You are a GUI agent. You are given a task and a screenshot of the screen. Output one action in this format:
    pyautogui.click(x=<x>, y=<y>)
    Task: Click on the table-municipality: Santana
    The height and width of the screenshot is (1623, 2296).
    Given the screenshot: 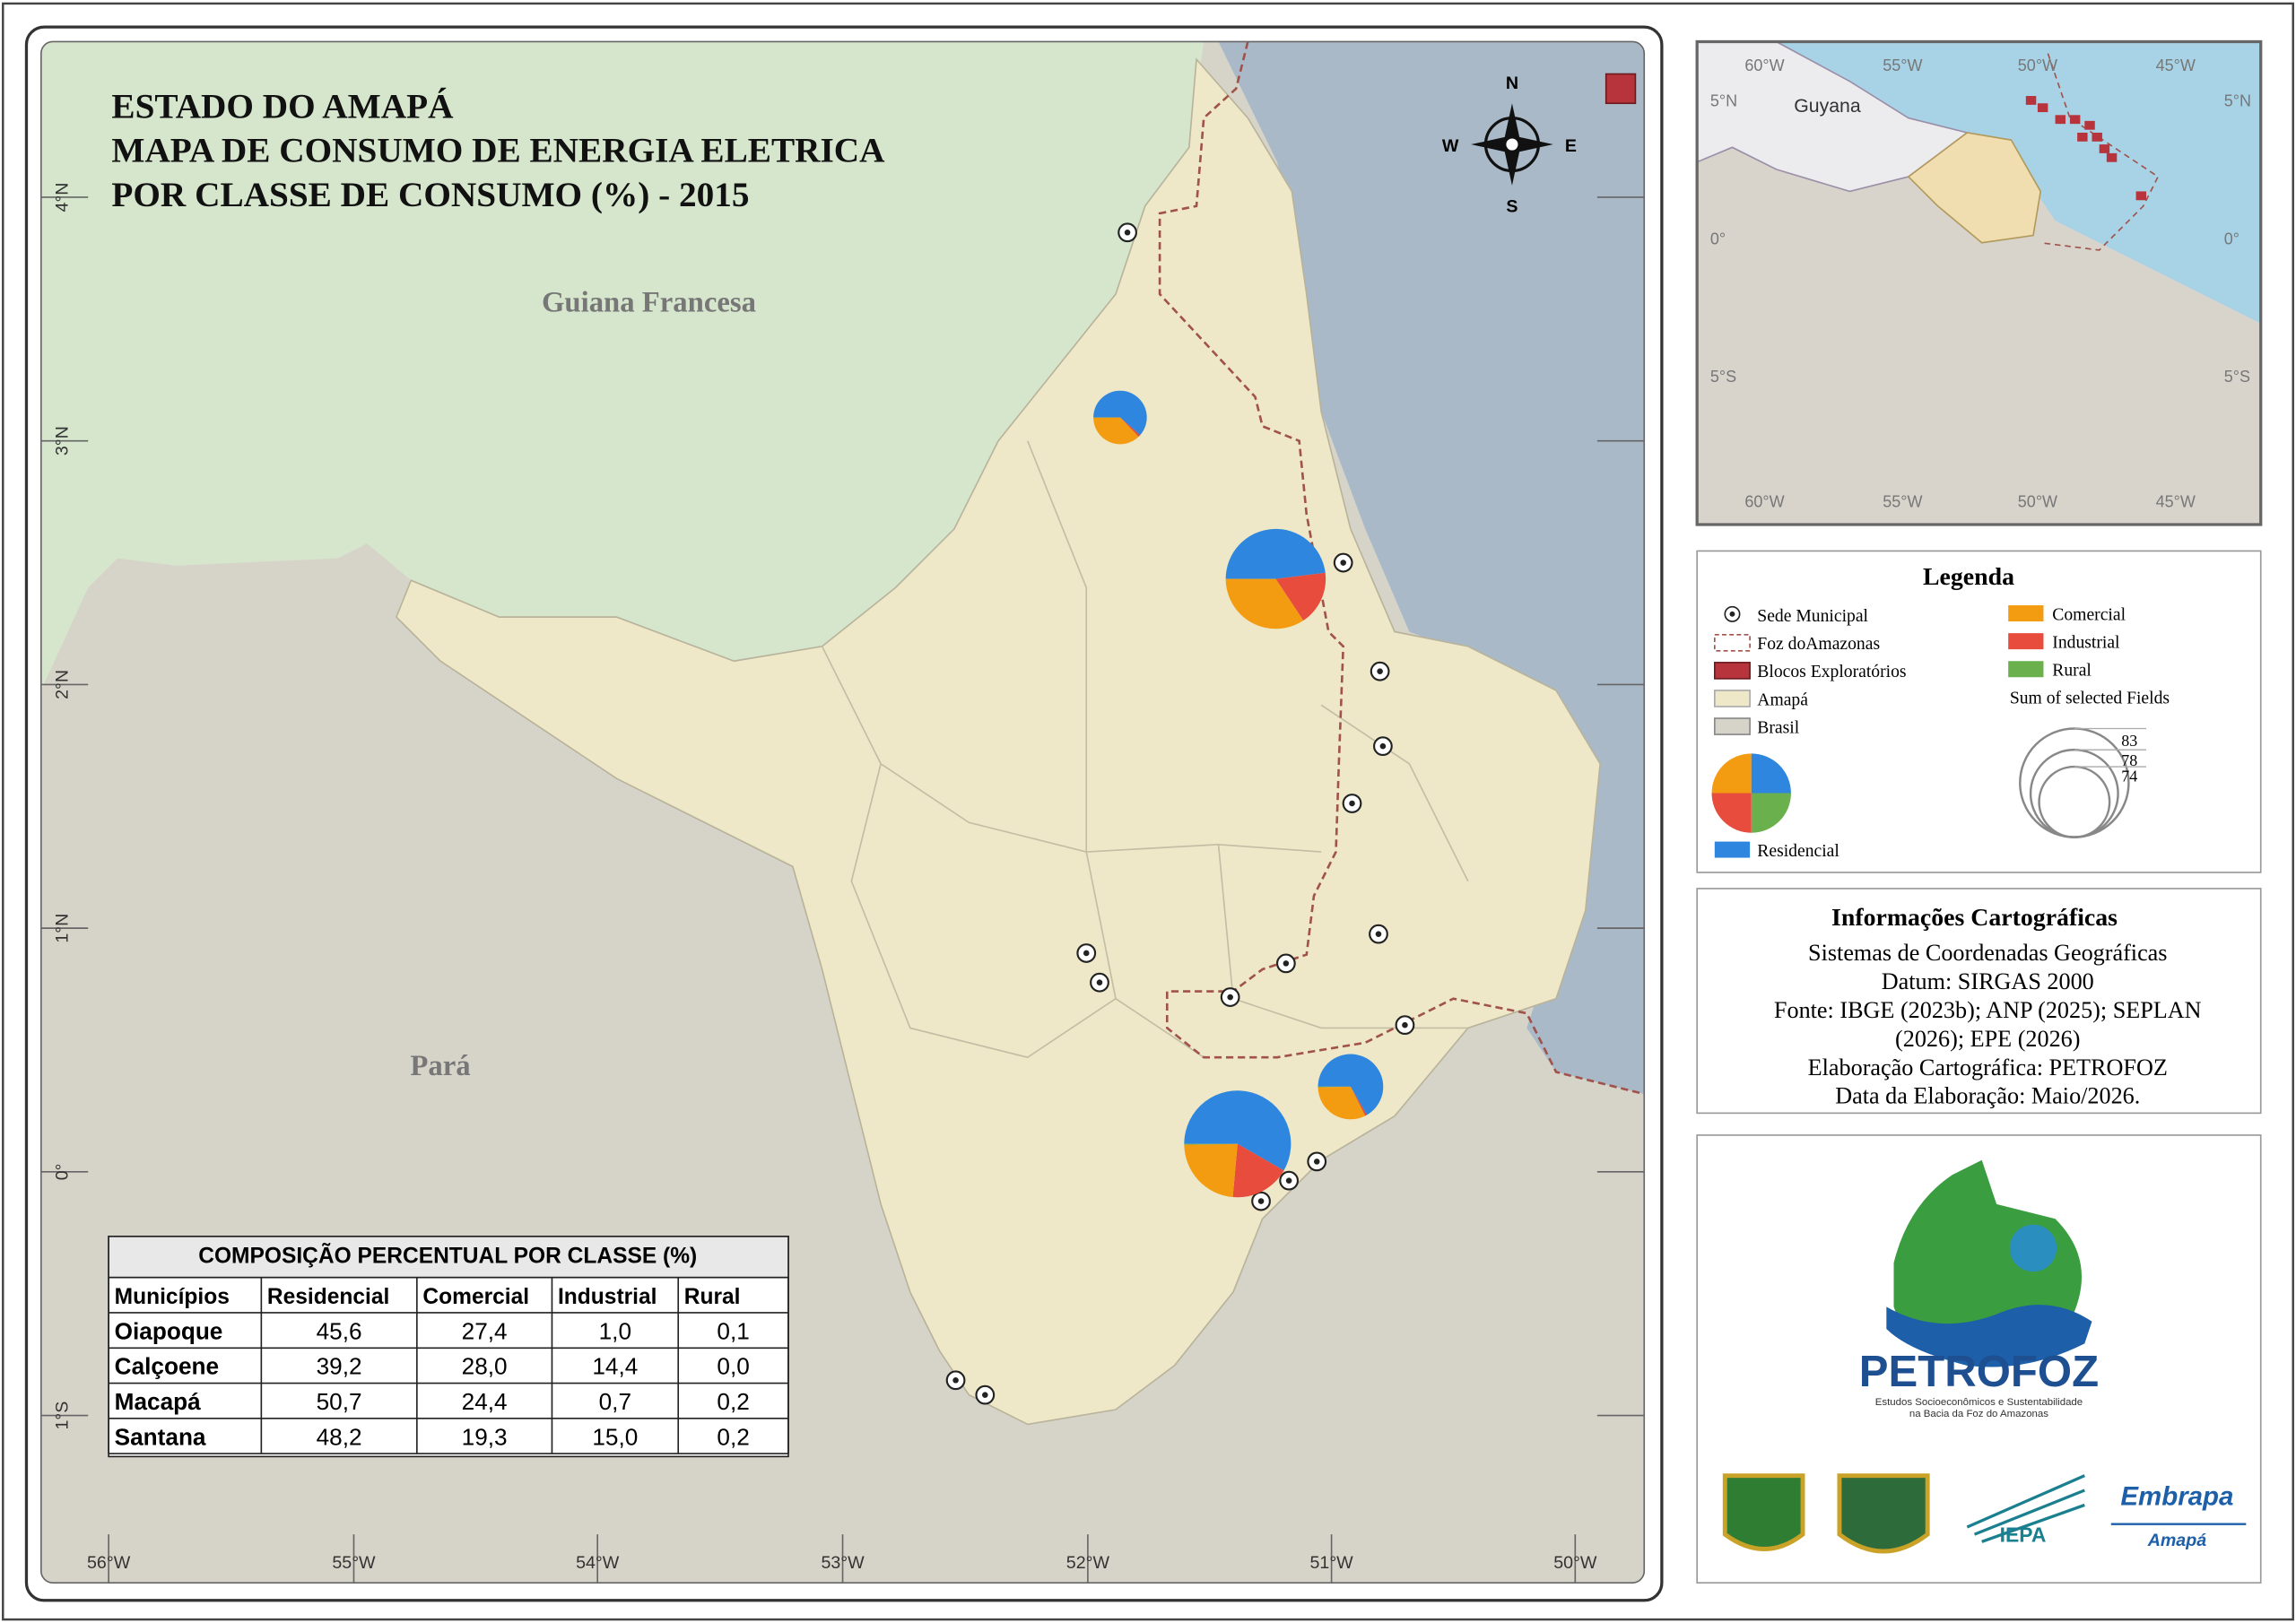 What is the action you would take?
    pyautogui.click(x=160, y=1436)
    